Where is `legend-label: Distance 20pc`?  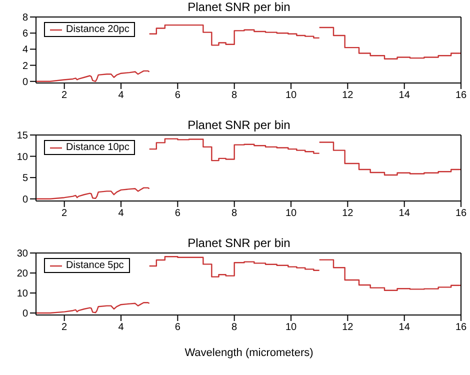 legend-label: Distance 20pc is located at coordinates (98, 29).